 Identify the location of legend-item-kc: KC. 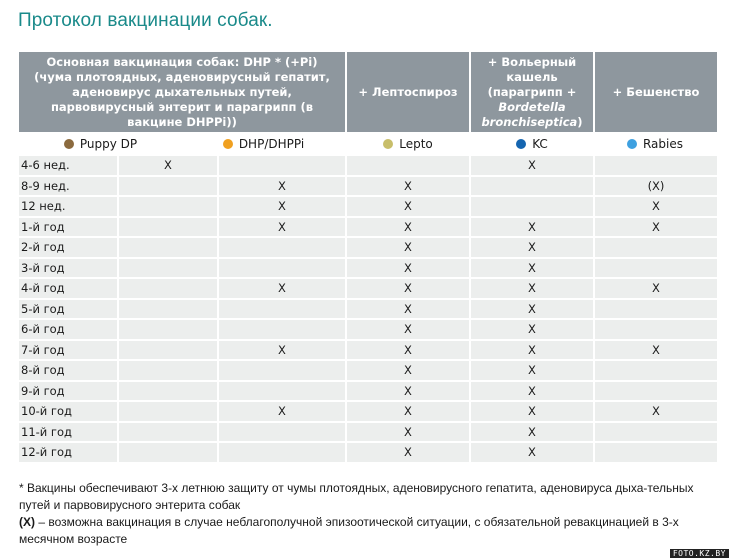
(533, 144).